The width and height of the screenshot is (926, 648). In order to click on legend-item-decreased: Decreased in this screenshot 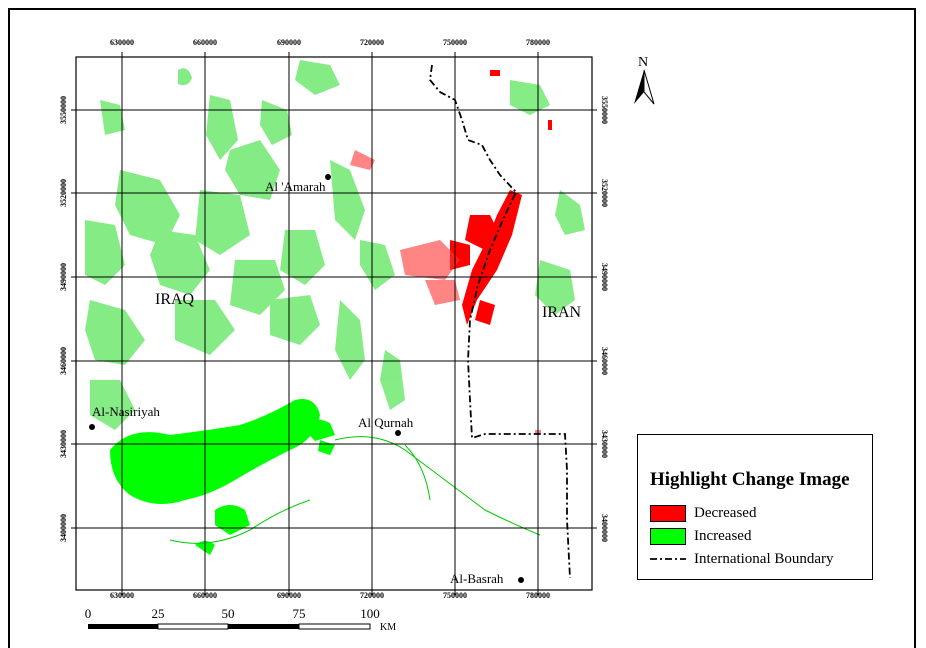, I will do `click(703, 513)`.